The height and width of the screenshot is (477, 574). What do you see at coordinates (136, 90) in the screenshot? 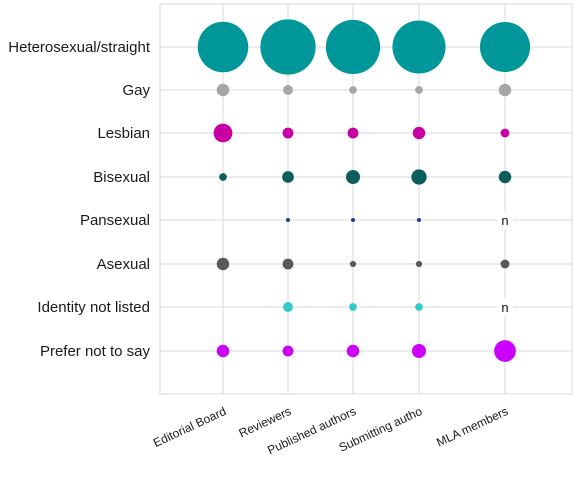
I see `row-label: Gay` at bounding box center [136, 90].